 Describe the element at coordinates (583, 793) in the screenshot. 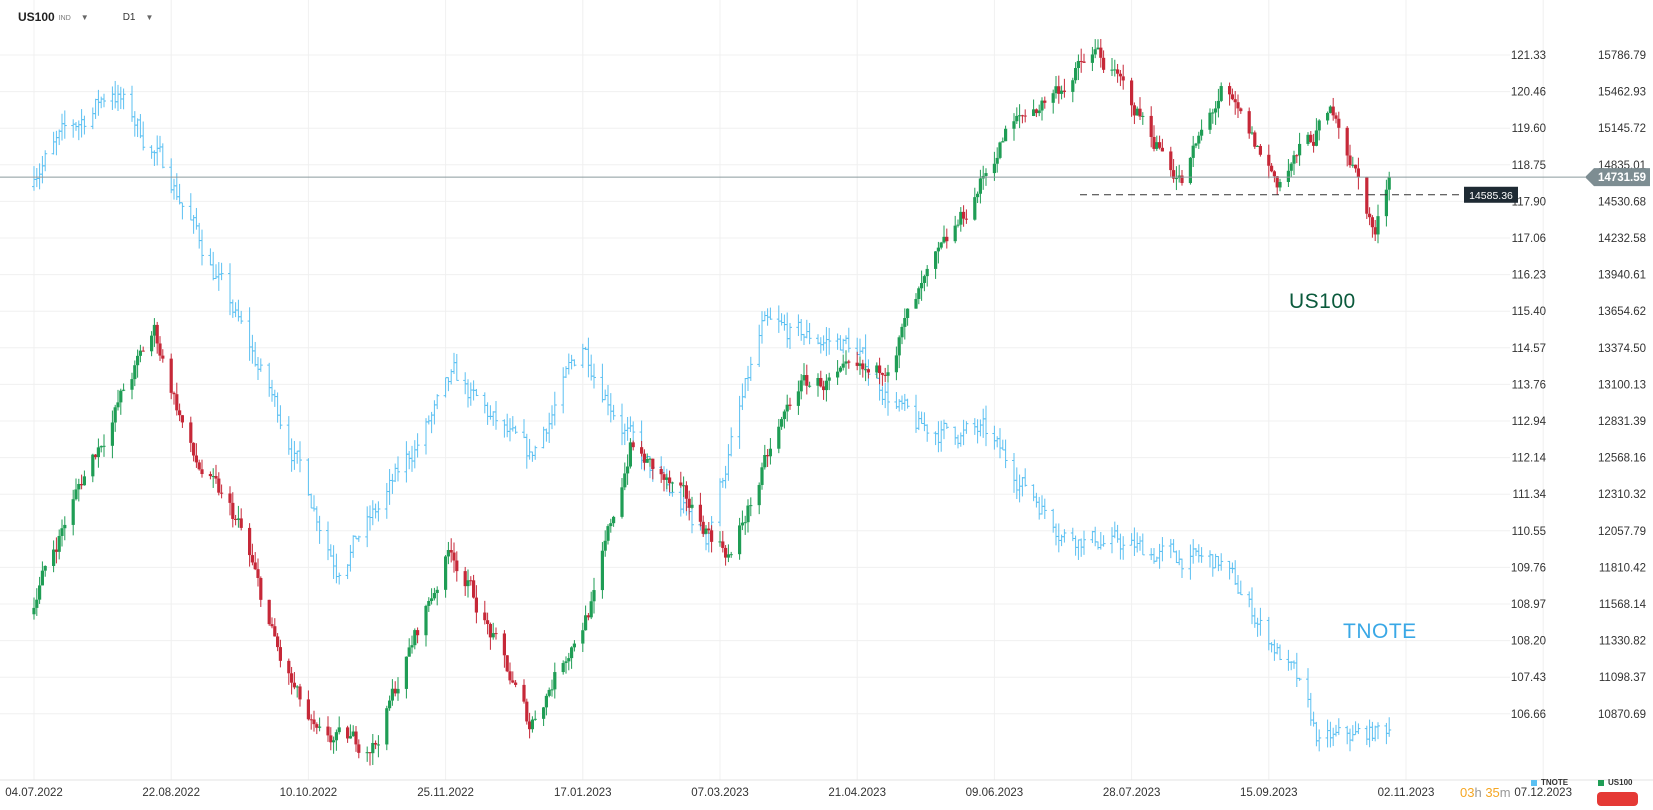

I see `x-axis-tick-label: 17.01.2023` at that location.